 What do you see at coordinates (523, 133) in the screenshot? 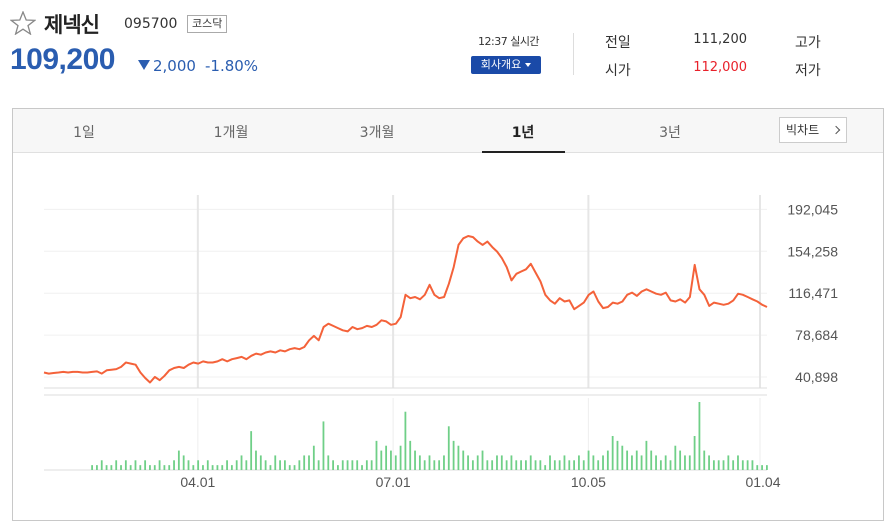
I see `tab-1-year: 1년` at bounding box center [523, 133].